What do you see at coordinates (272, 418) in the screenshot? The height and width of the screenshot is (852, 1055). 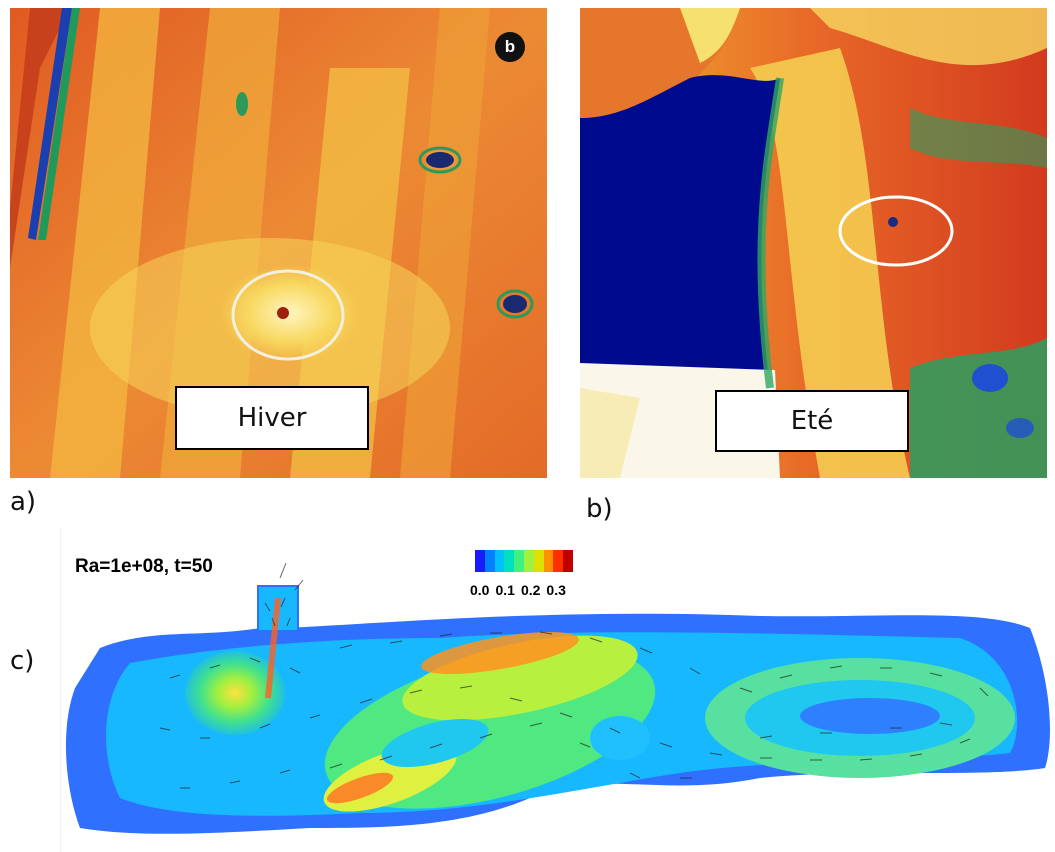 I see `winter-label: Hiver` at bounding box center [272, 418].